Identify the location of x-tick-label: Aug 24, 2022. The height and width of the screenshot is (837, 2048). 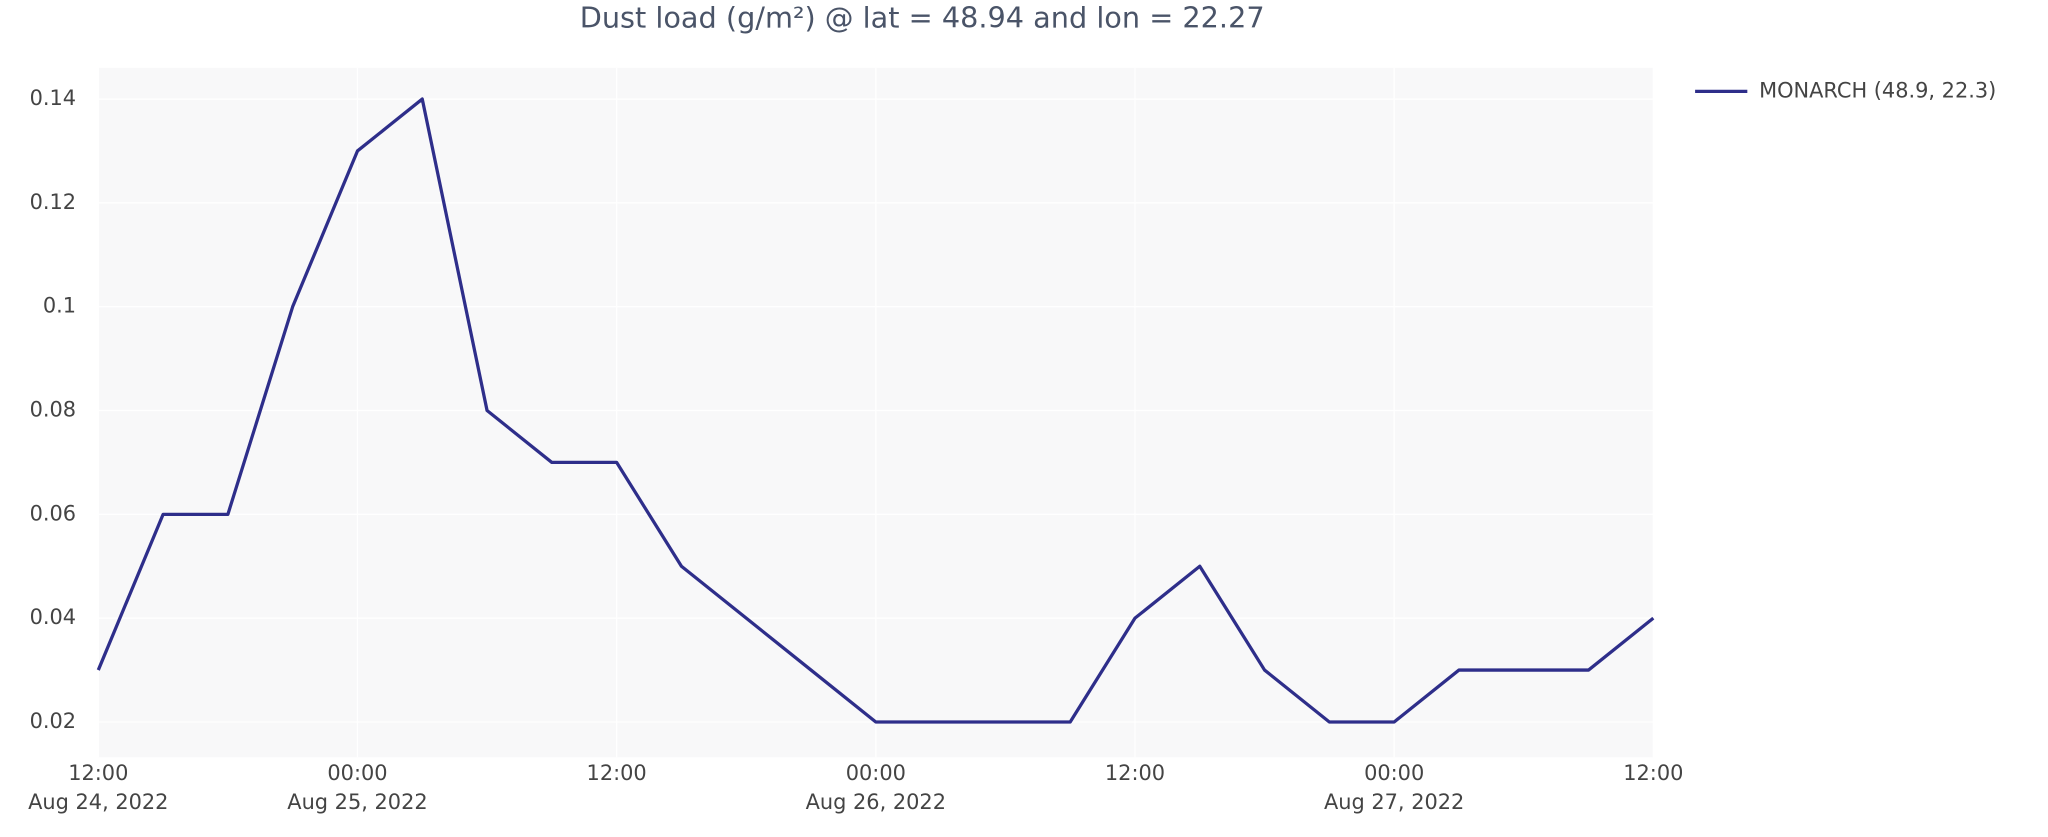
(98, 802).